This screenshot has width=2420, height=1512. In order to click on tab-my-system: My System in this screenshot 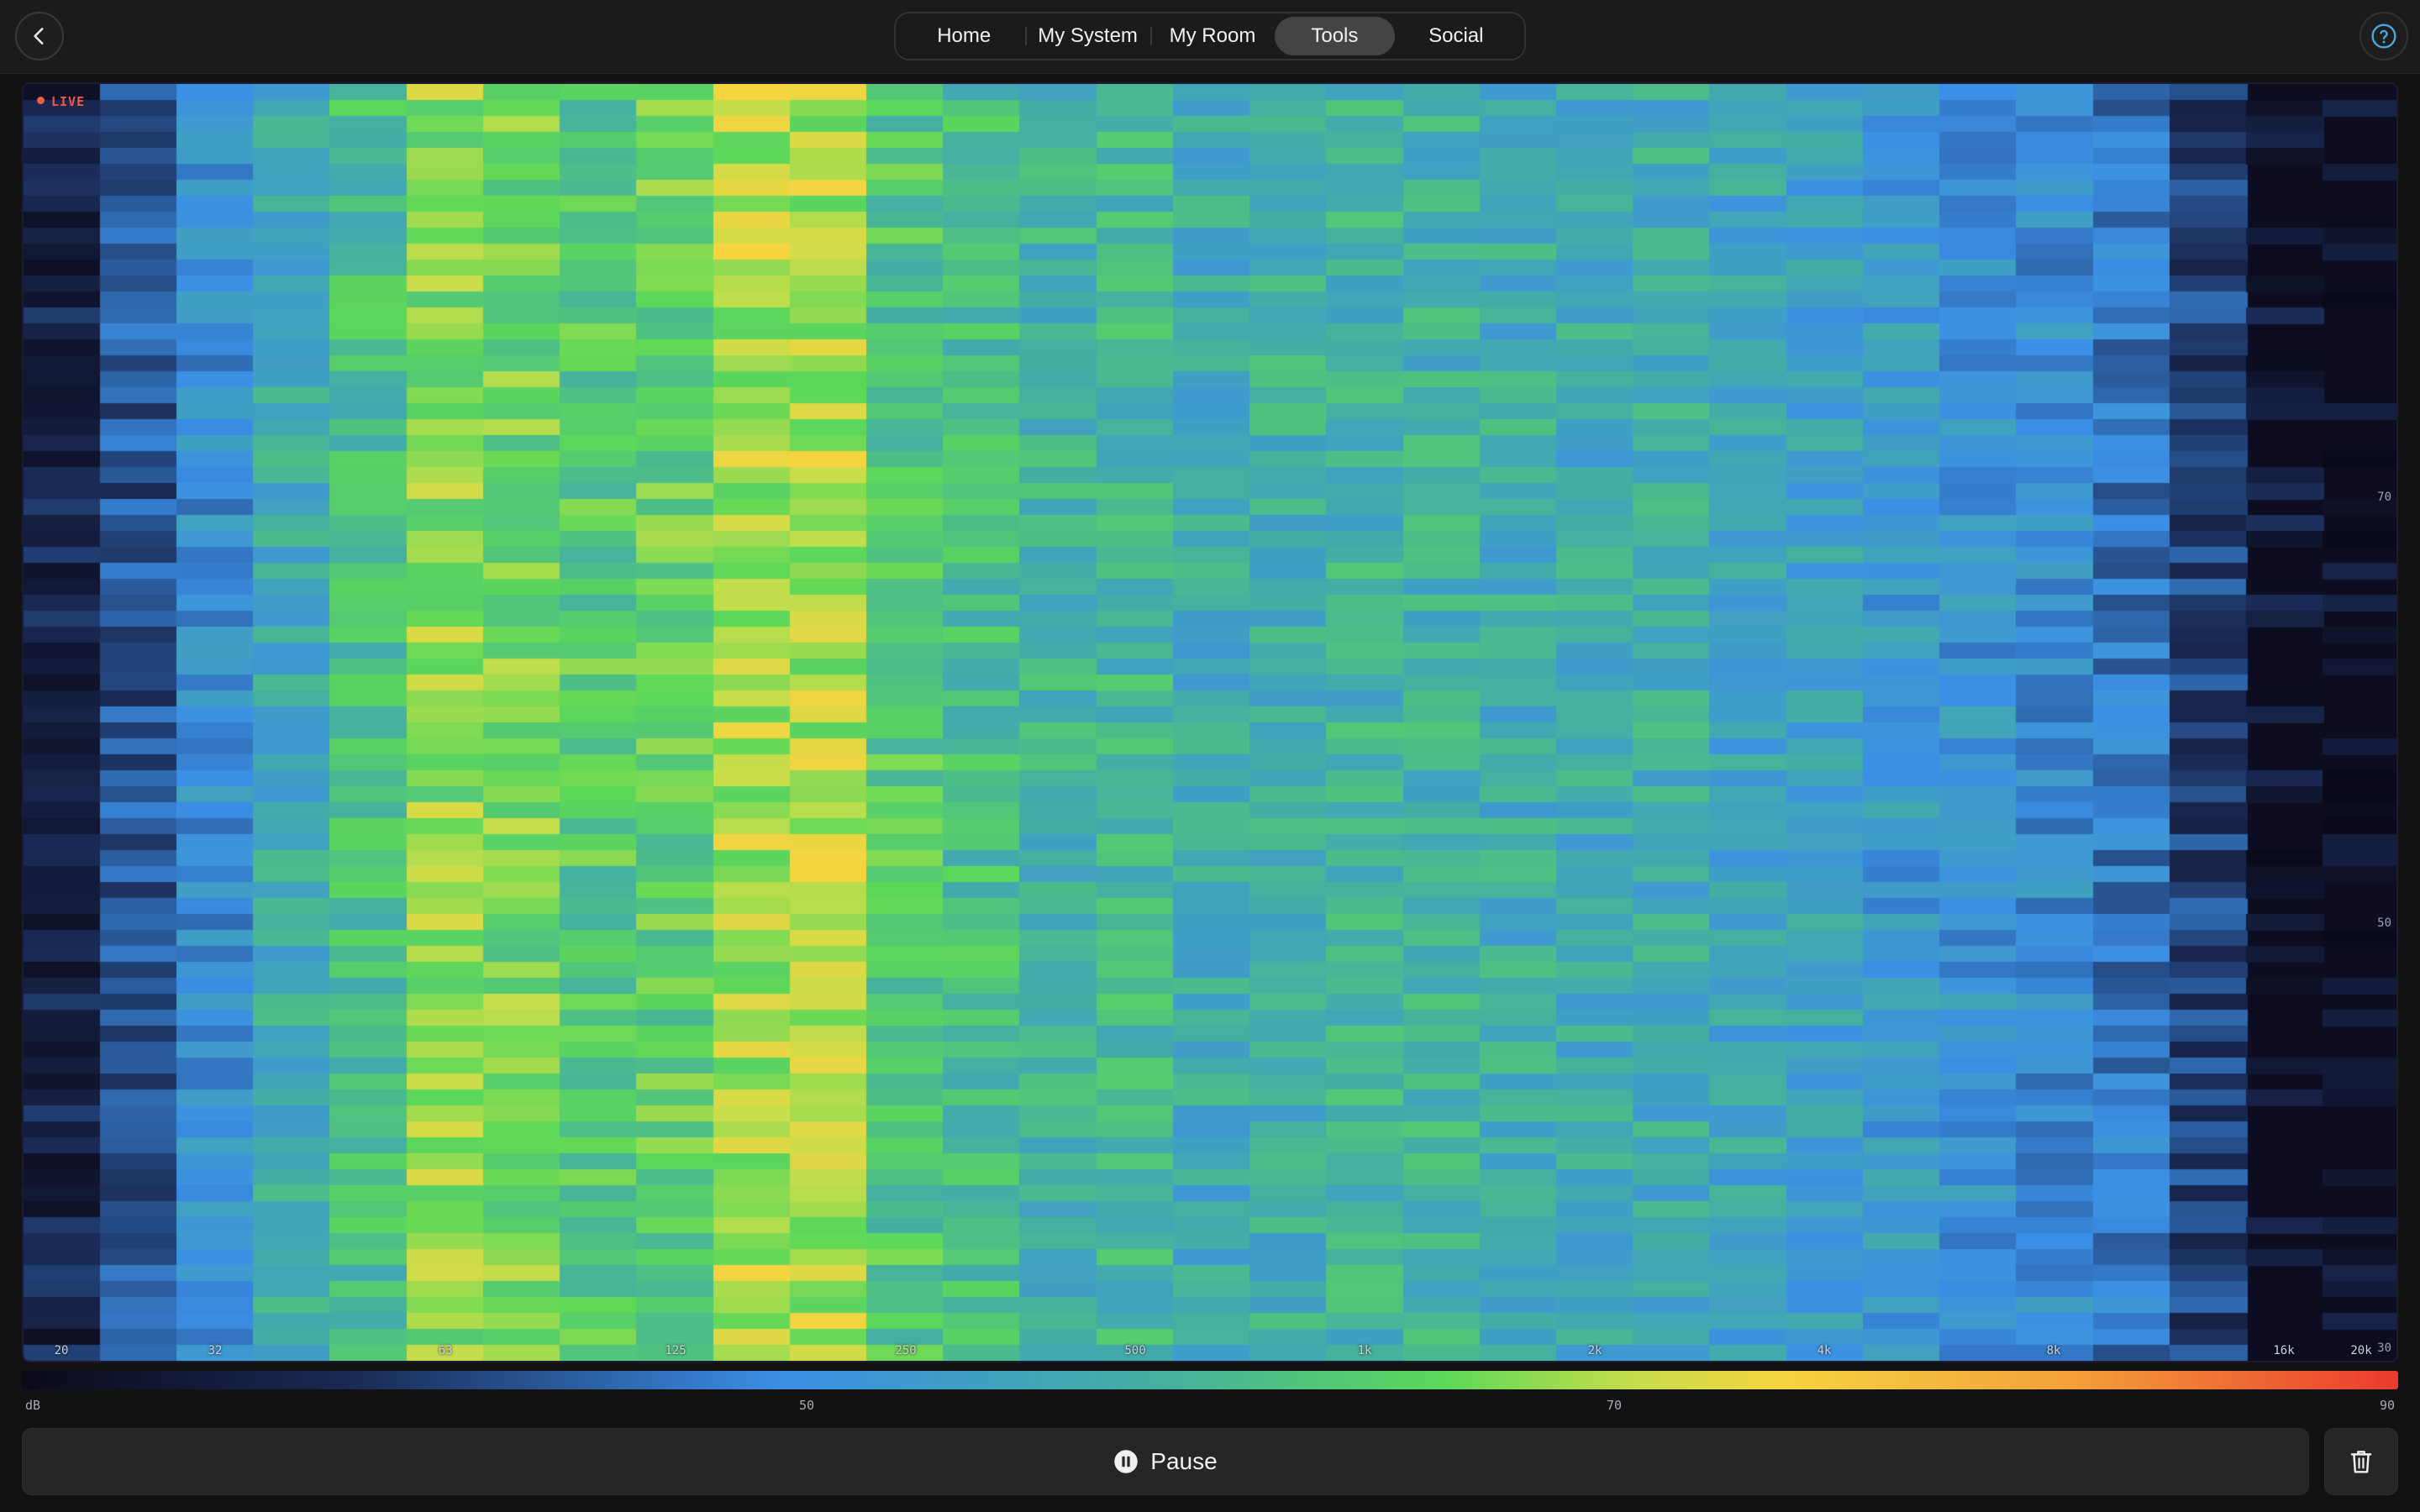, I will do `click(1087, 36)`.